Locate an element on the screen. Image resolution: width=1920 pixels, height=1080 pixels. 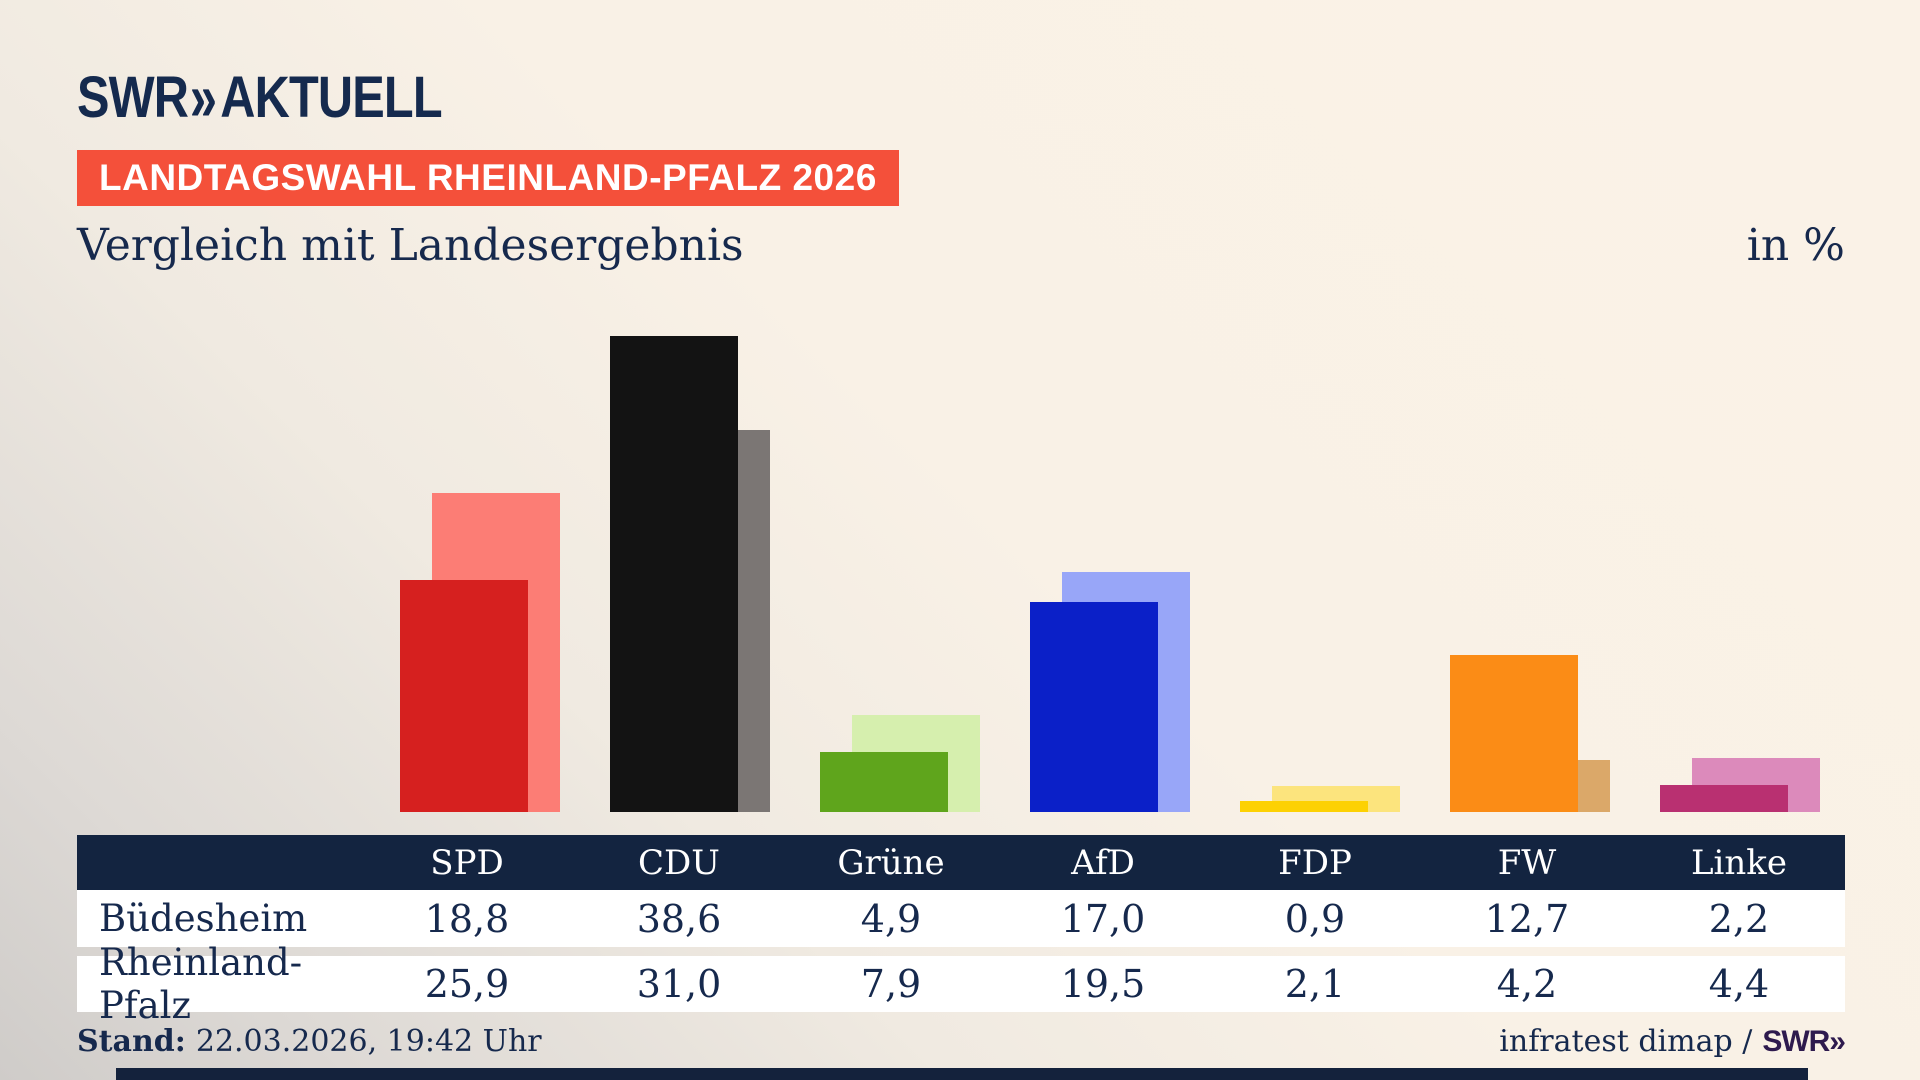
timestamp-value: 22.03.2026, 19:42 Uhr is located at coordinates (368, 1041).